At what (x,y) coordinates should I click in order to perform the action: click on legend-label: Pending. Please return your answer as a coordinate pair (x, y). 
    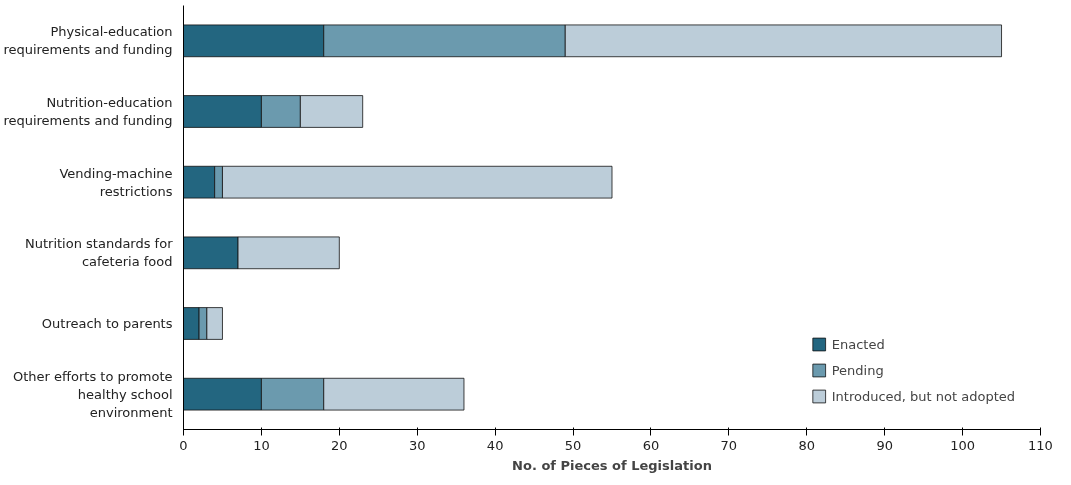
    Looking at the image, I should click on (857, 370).